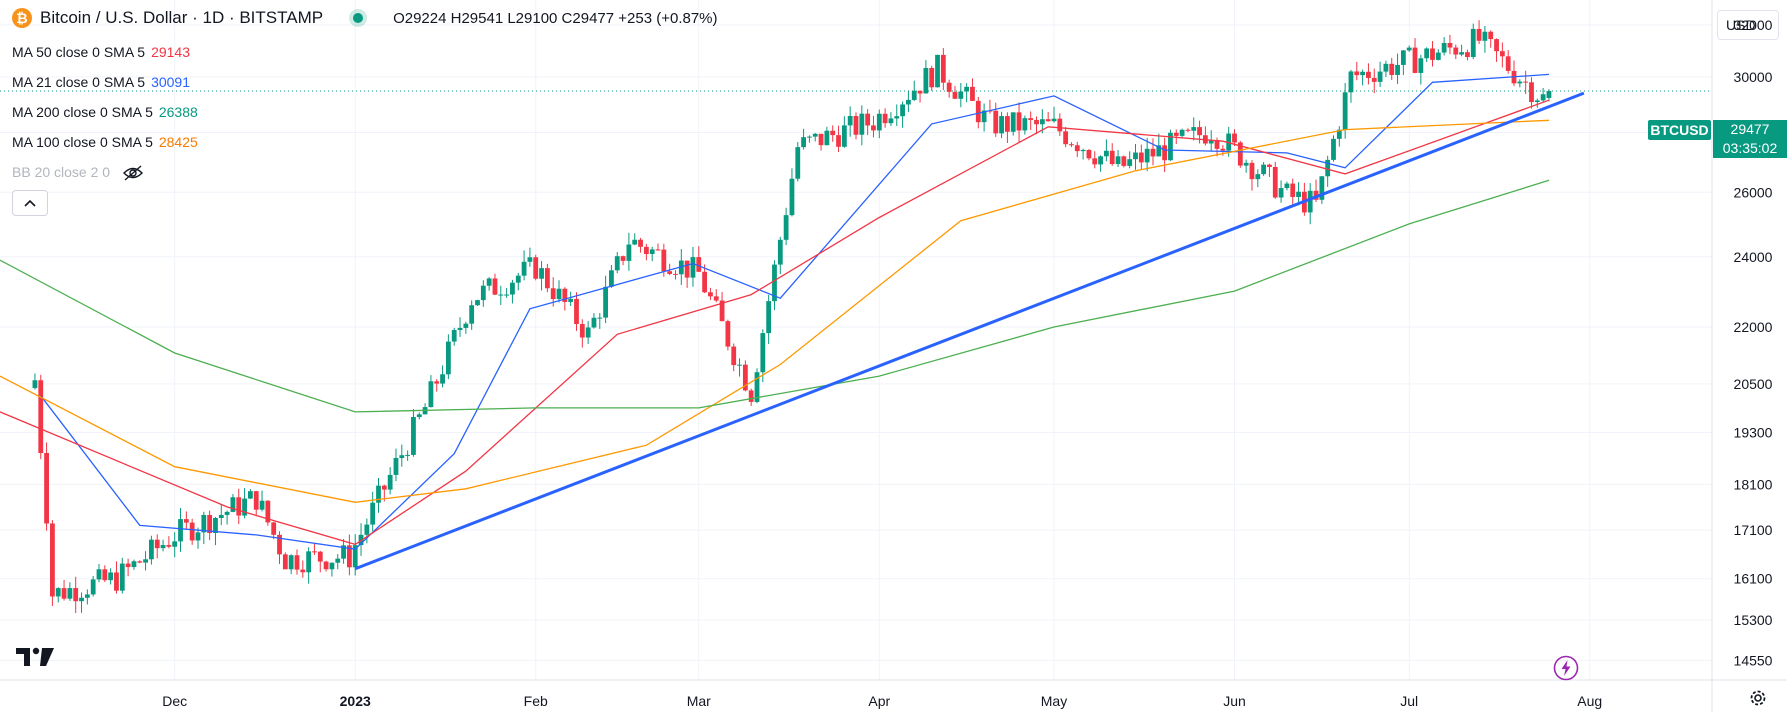 The image size is (1787, 712). Describe the element at coordinates (1741, 25) in the screenshot. I see `currency-label: USD` at that location.